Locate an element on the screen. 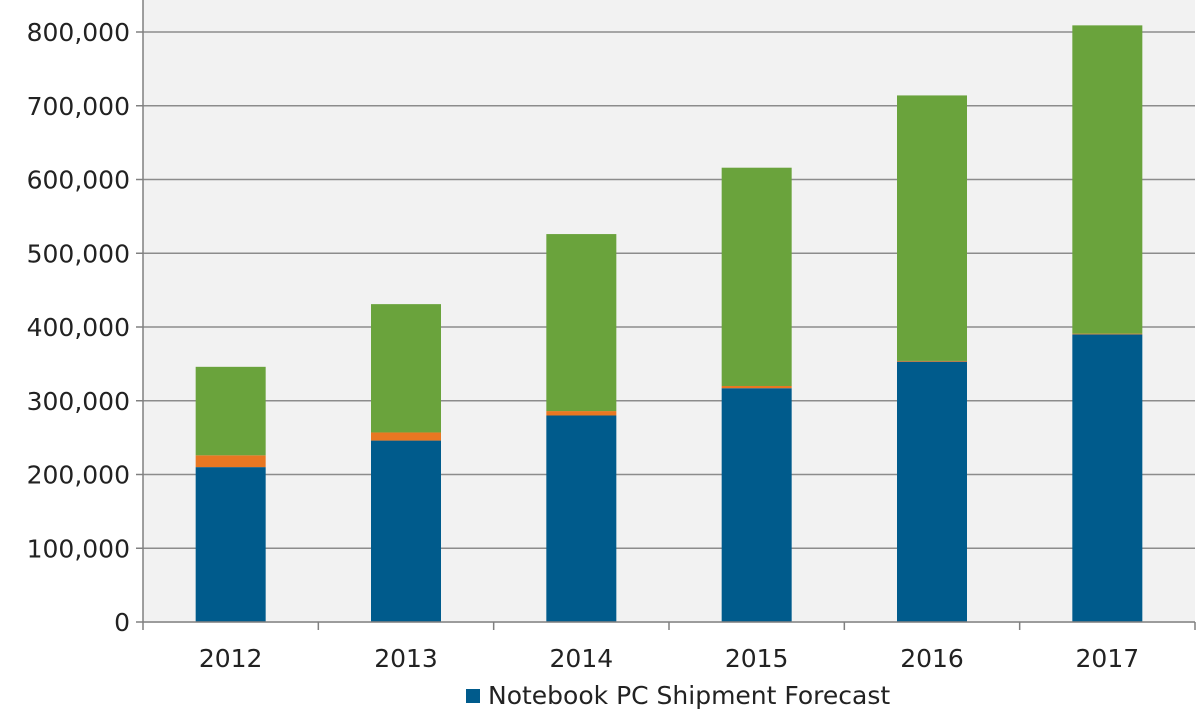  legend-label-notebook: Notebook PC Shipment Forecast is located at coordinates (689, 695).